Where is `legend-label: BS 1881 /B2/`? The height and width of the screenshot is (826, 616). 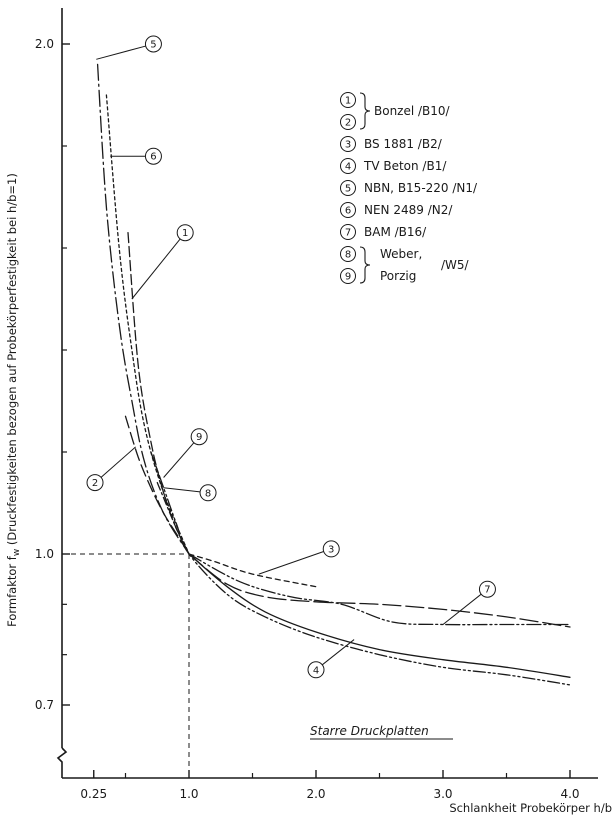
legend-label: BS 1881 /B2/ is located at coordinates (403, 144).